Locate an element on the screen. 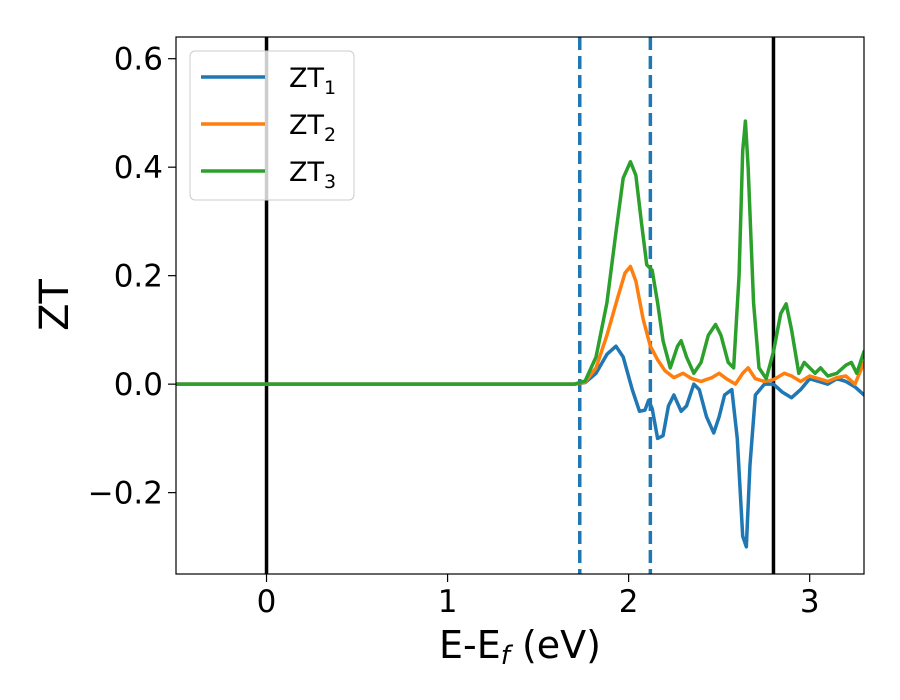 This screenshot has height=700, width=900. series-line-zt2 is located at coordinates (520, 325).